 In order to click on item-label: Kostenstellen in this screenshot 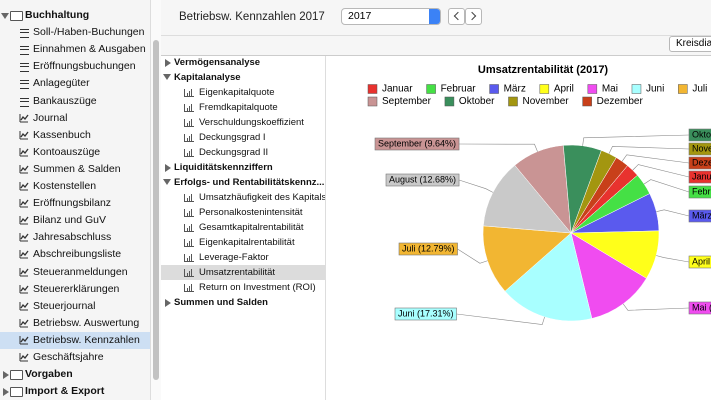, I will do `click(65, 186)`.